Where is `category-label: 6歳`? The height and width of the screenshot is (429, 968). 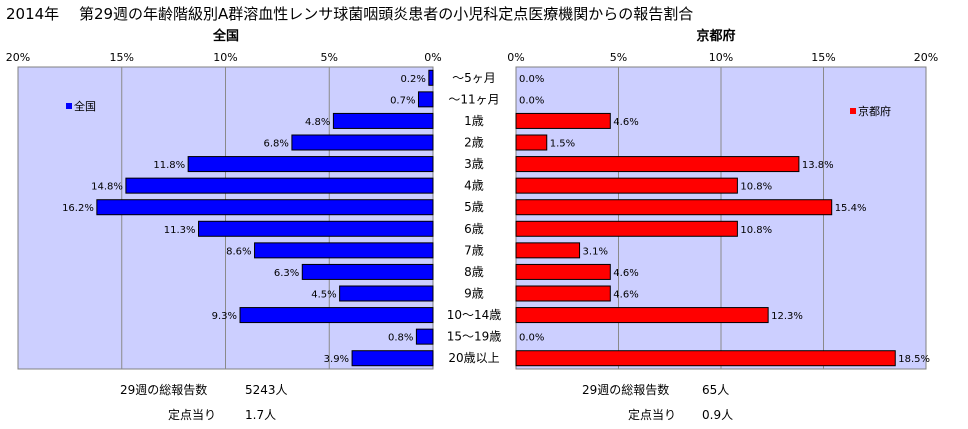 category-label: 6歳 is located at coordinates (474, 229).